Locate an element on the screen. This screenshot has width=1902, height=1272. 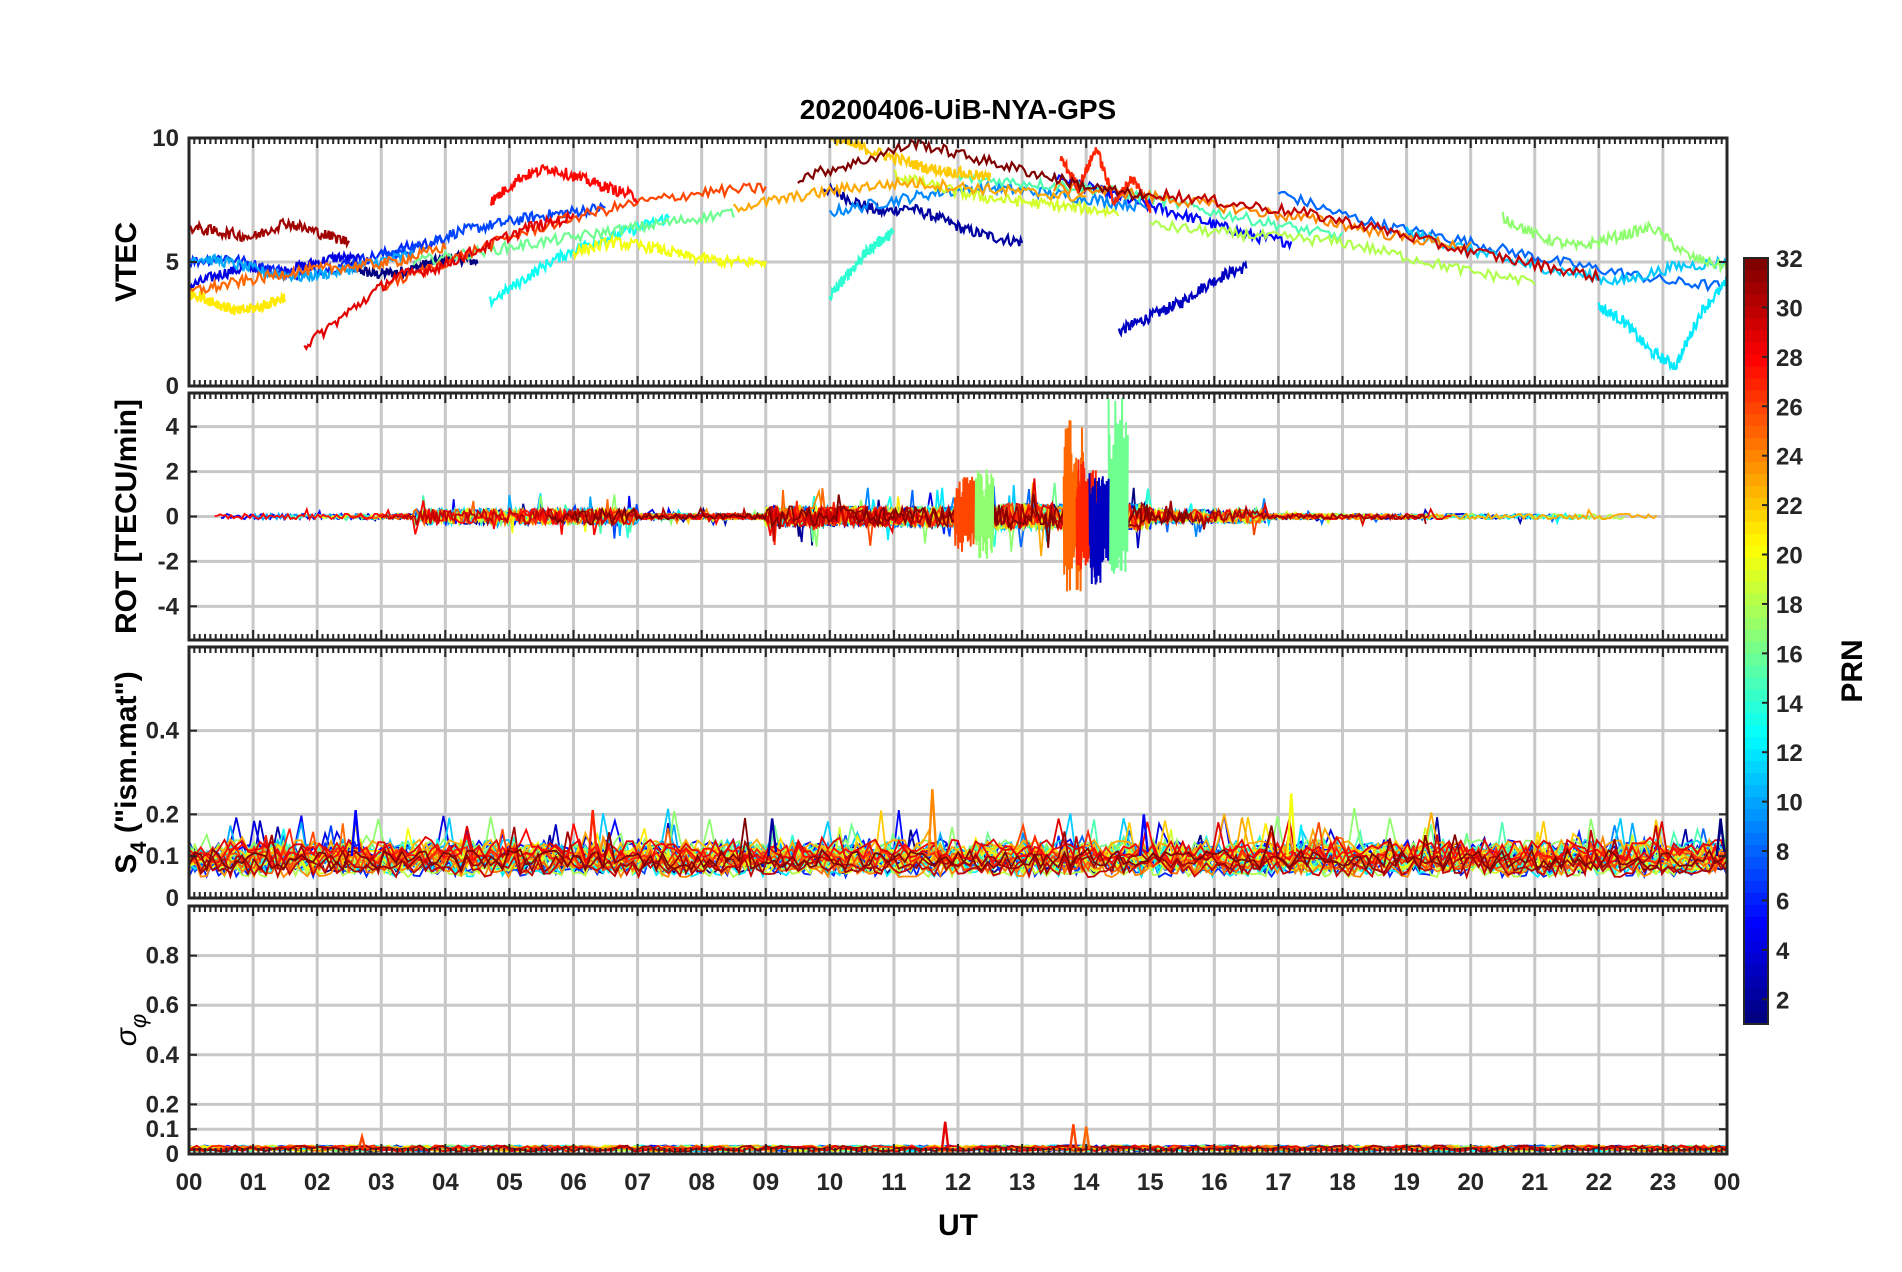
x-tick-label: 14 is located at coordinates (1086, 1182).